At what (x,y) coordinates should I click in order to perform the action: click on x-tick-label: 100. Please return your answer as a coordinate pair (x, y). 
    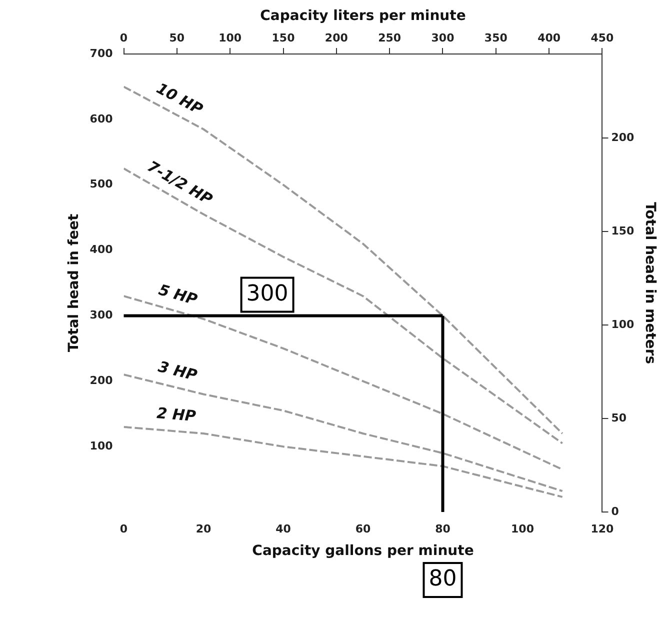
    Looking at the image, I should click on (522, 529).